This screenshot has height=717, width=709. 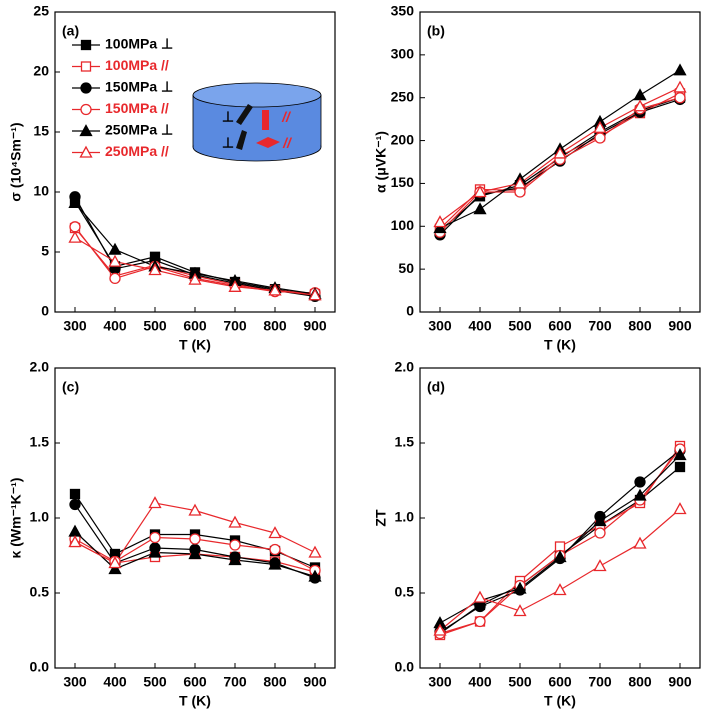 I want to click on y-tick-label: 0.5, so click(x=405, y=592).